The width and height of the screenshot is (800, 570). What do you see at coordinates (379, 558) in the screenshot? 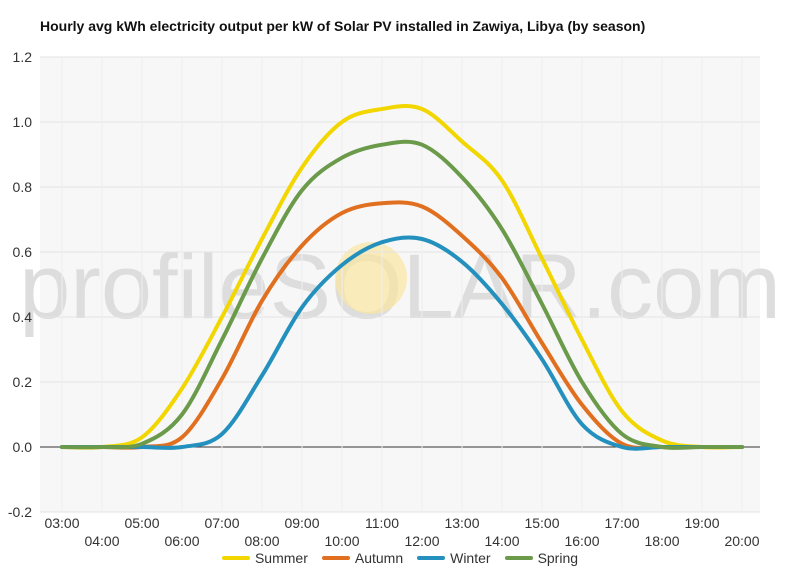
I see `legend-label: Autumn` at bounding box center [379, 558].